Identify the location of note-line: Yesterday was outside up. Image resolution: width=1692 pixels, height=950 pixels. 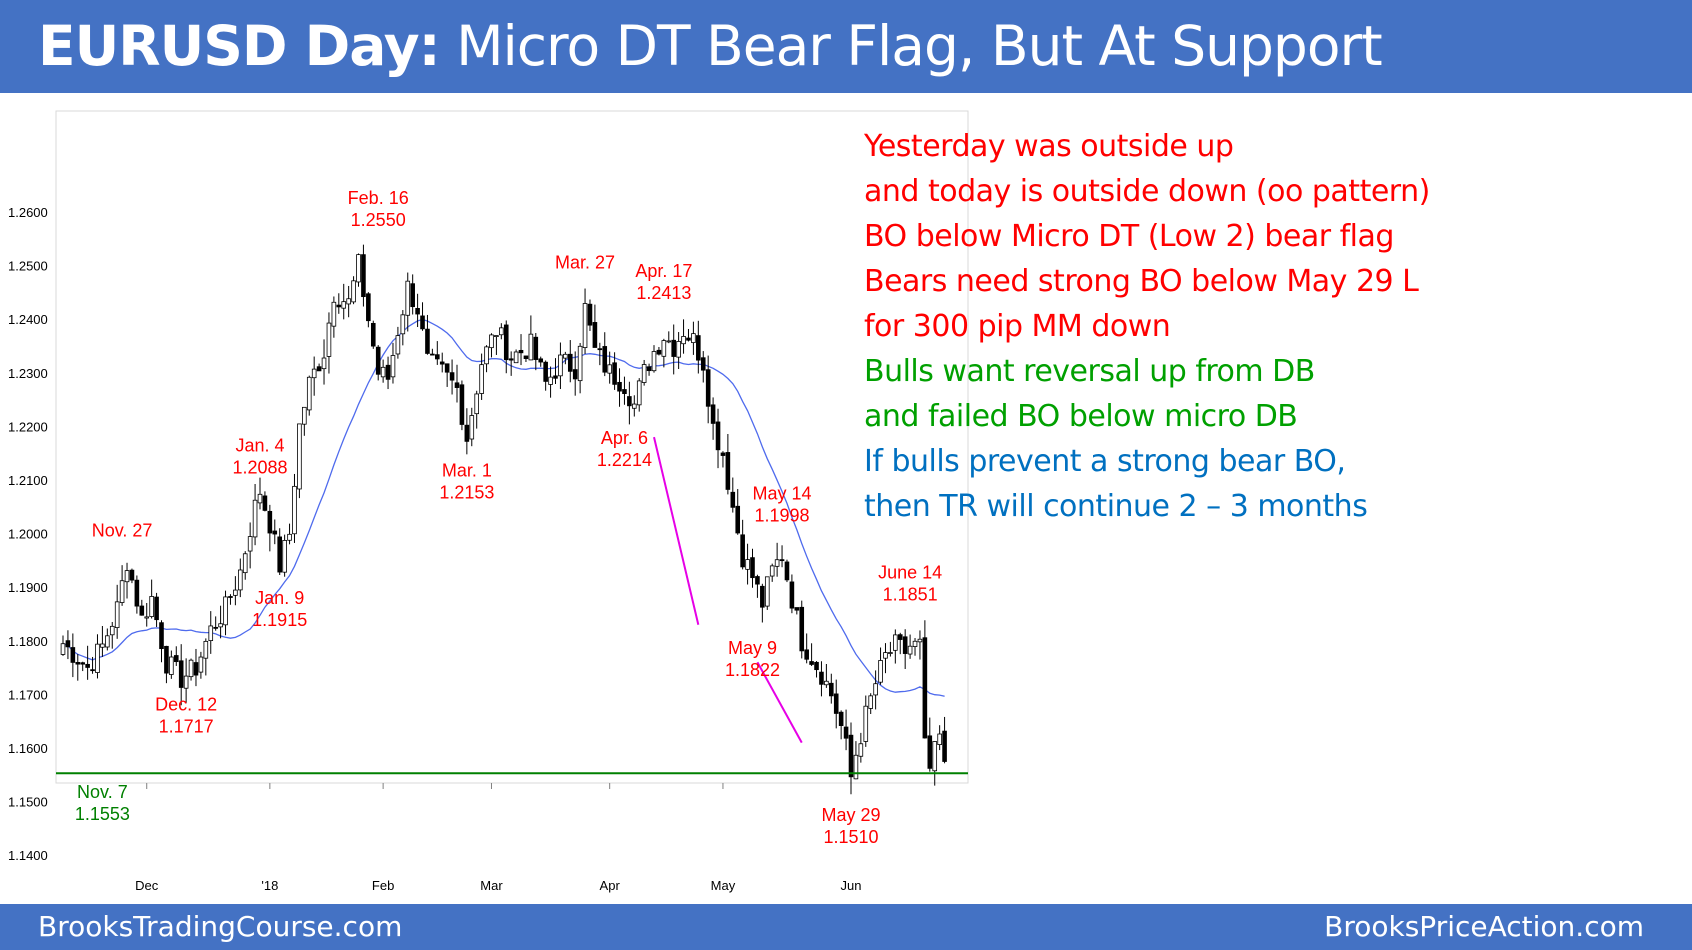
(1049, 146).